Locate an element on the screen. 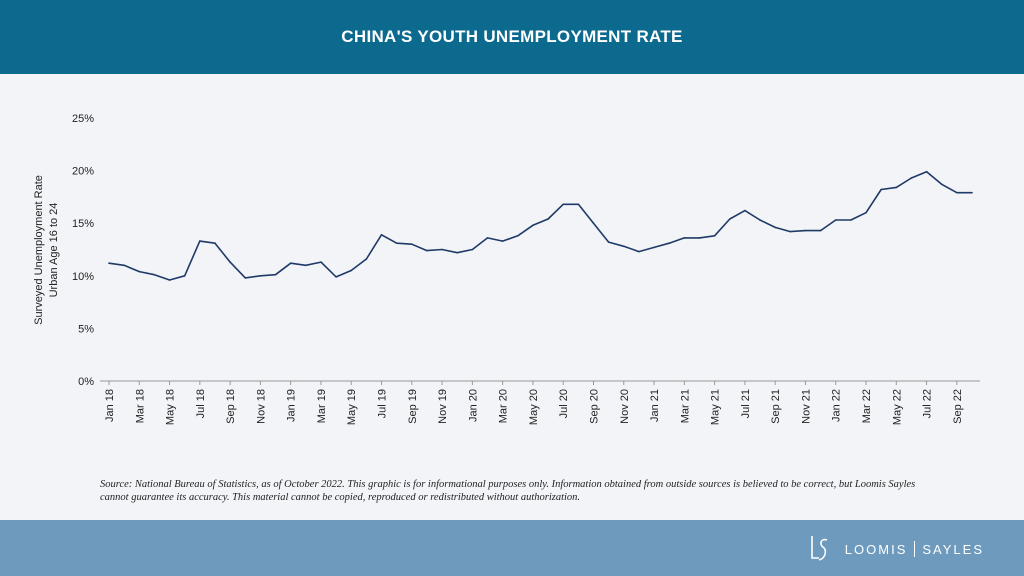 The width and height of the screenshot is (1024, 576). x-tick-label: Jul 19 is located at coordinates (383, 403).